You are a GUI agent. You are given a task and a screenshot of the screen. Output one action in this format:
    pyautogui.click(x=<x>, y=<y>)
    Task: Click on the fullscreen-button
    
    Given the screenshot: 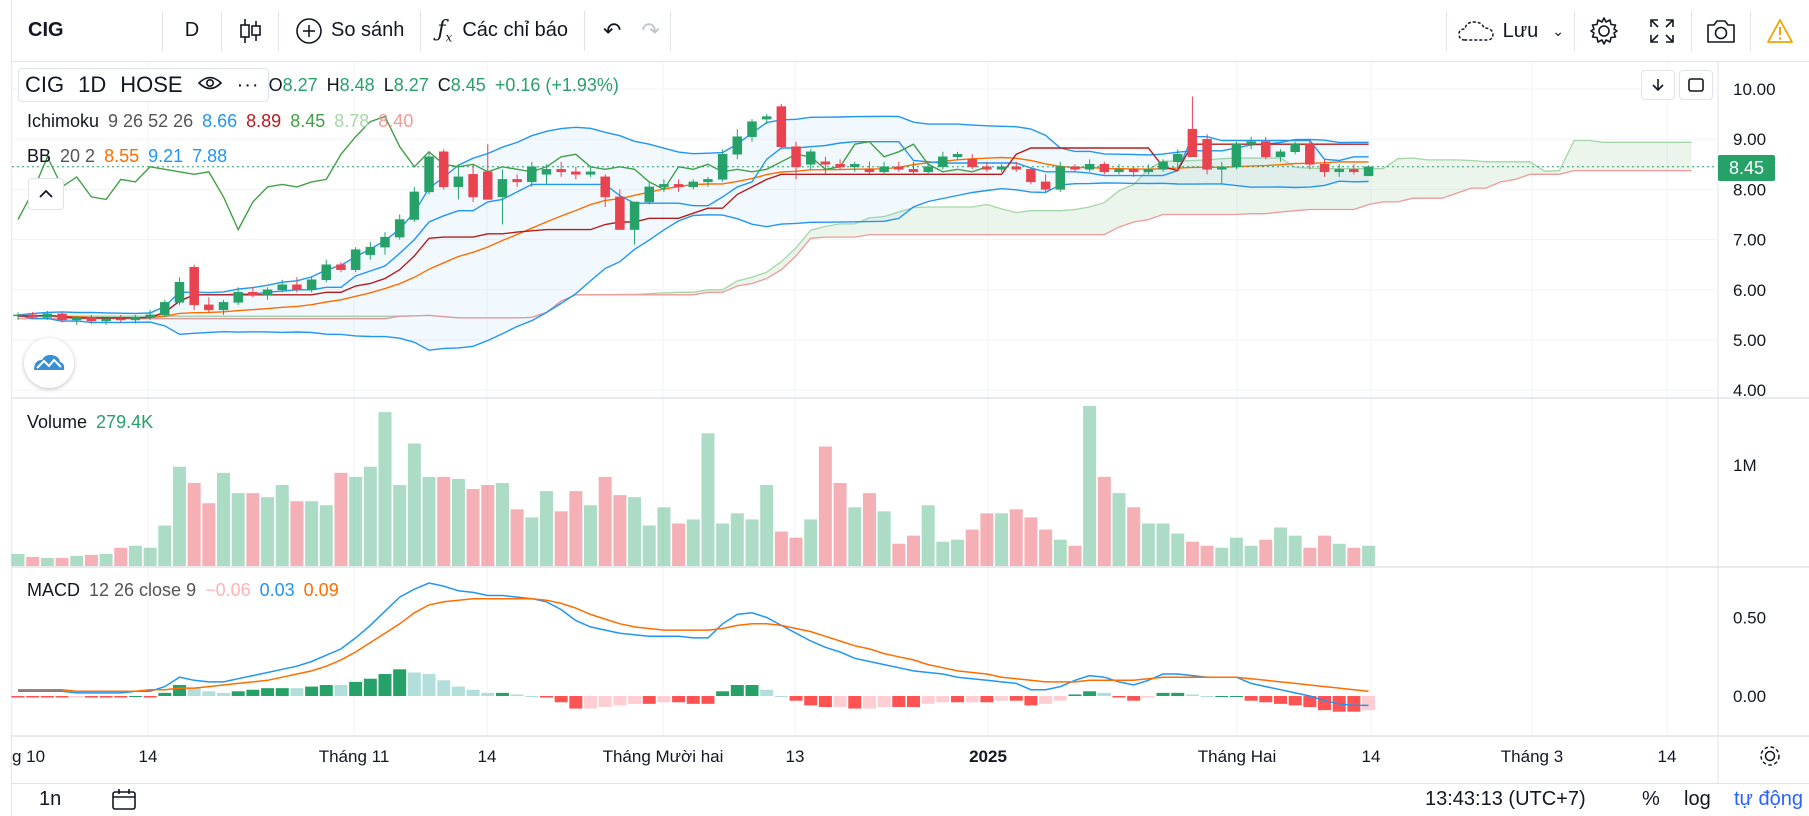 What is the action you would take?
    pyautogui.click(x=1662, y=31)
    